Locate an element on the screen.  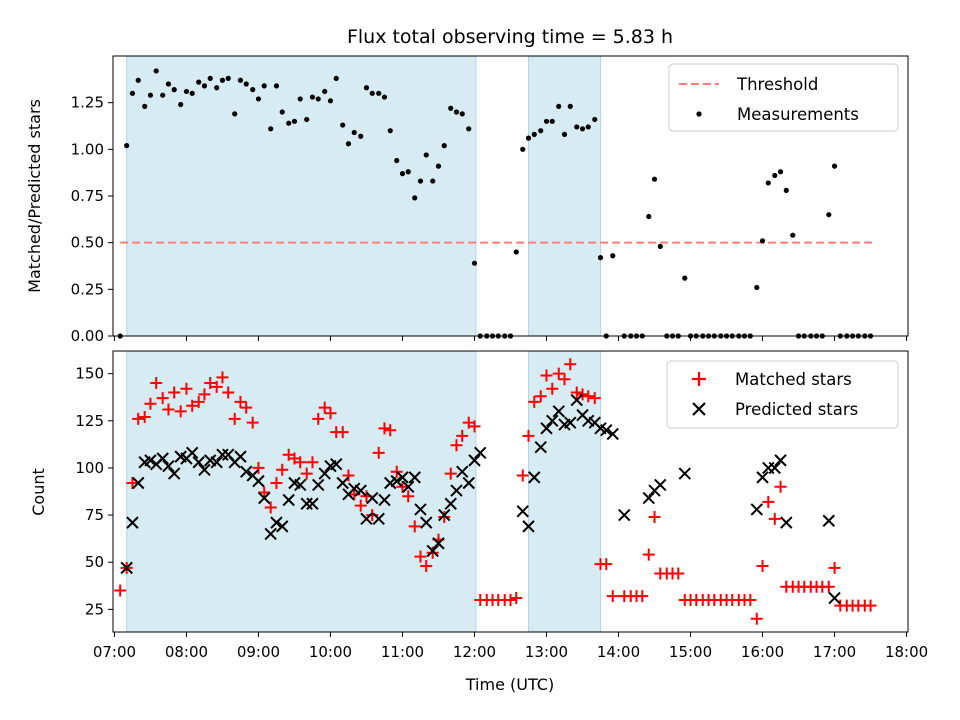
ratio-legend-box is located at coordinates (783, 97).